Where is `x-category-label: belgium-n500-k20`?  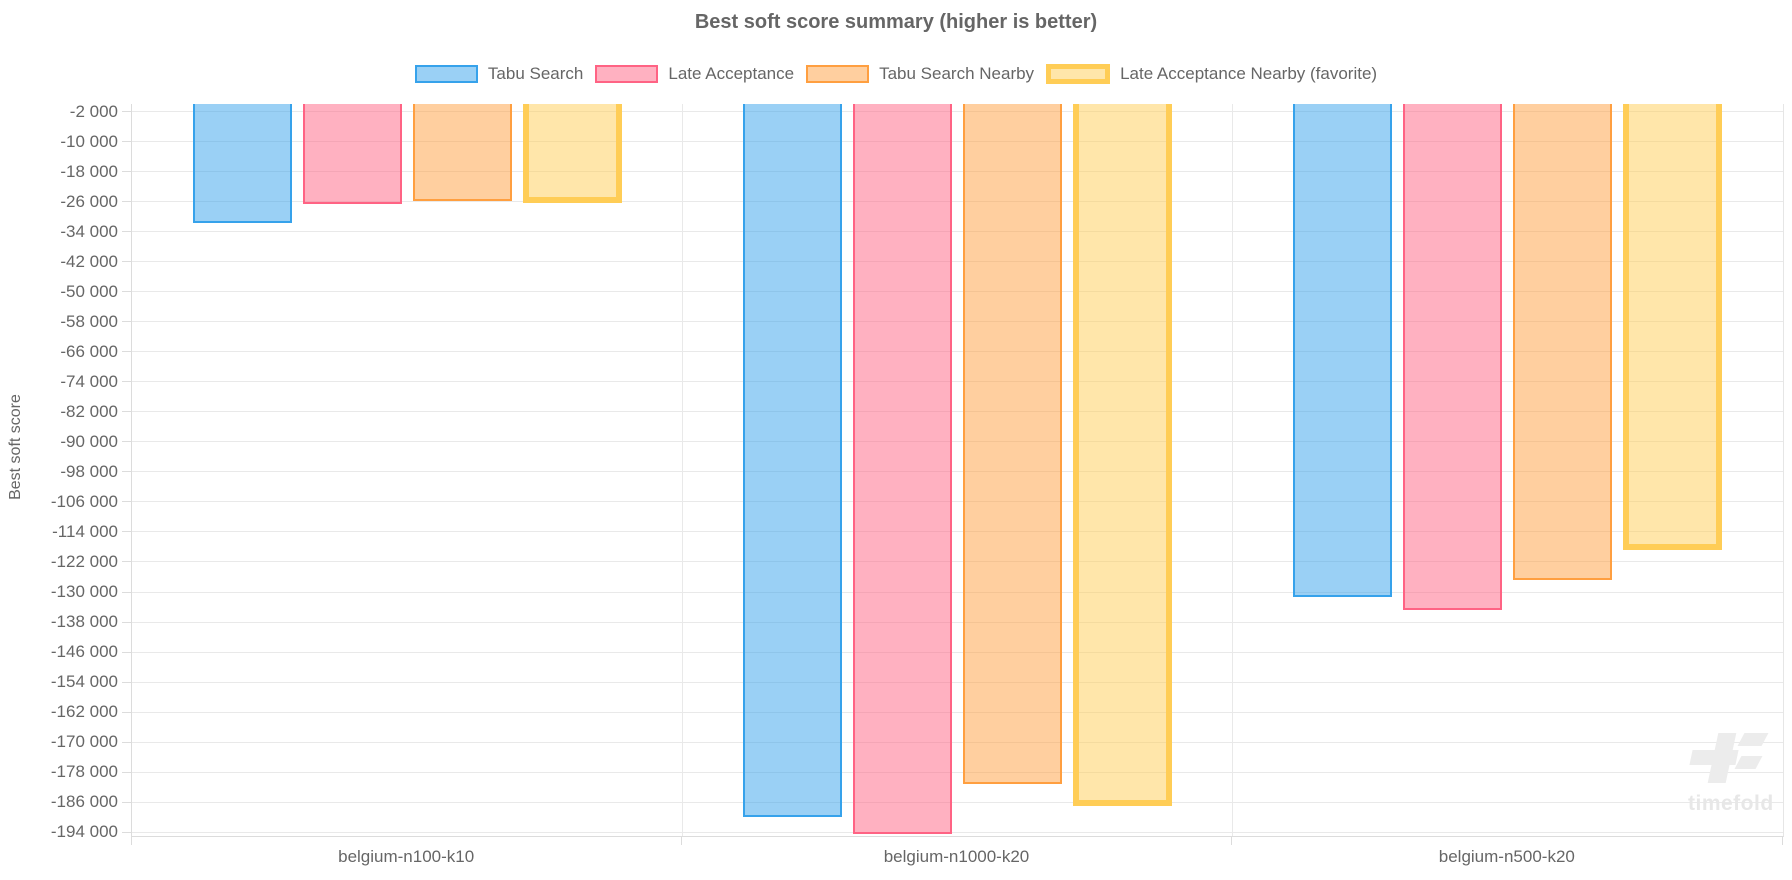 x-category-label: belgium-n500-k20 is located at coordinates (1506, 856).